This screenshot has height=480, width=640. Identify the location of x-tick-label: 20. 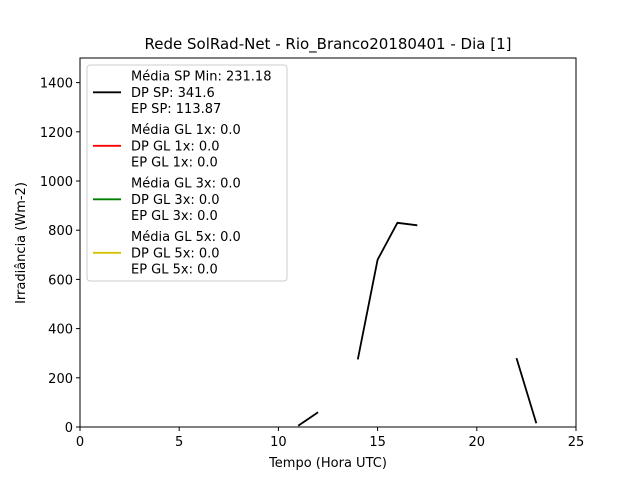
(477, 442).